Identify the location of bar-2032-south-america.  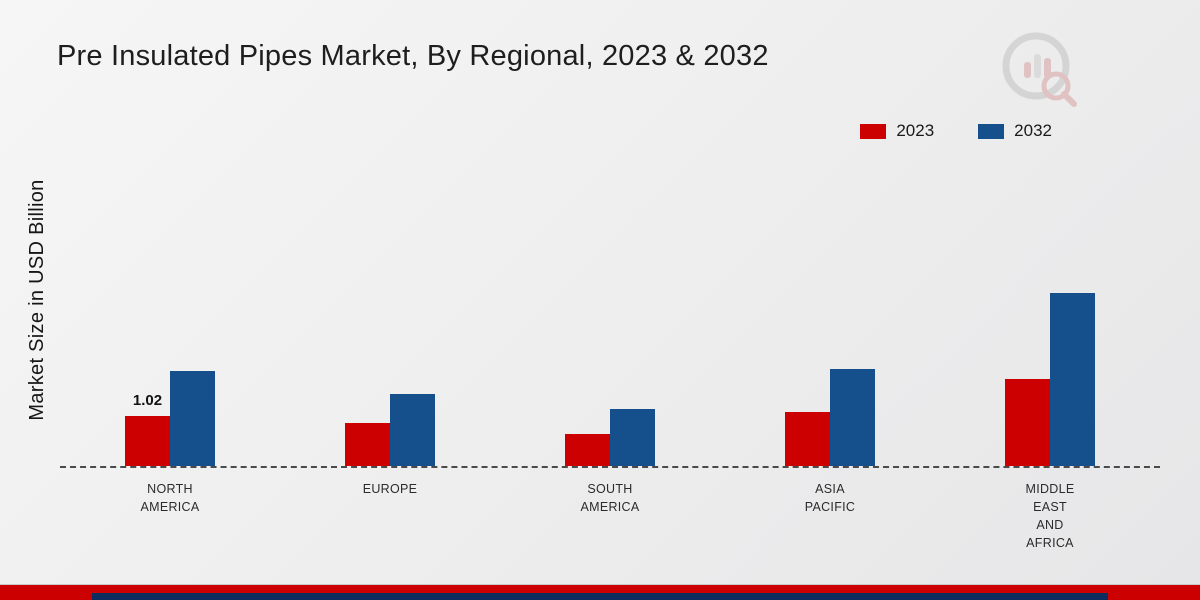
(632, 437).